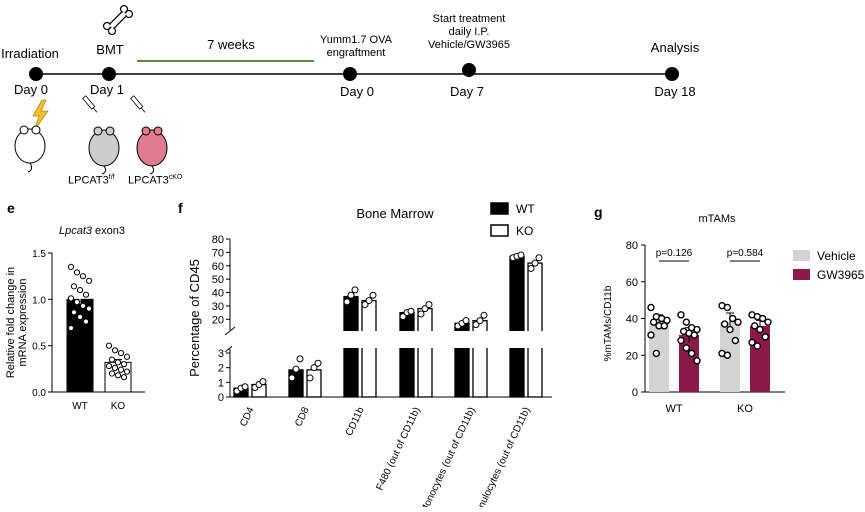 The image size is (865, 512). I want to click on chart-f-ylabel: Percentage of CD45, so click(194, 318).